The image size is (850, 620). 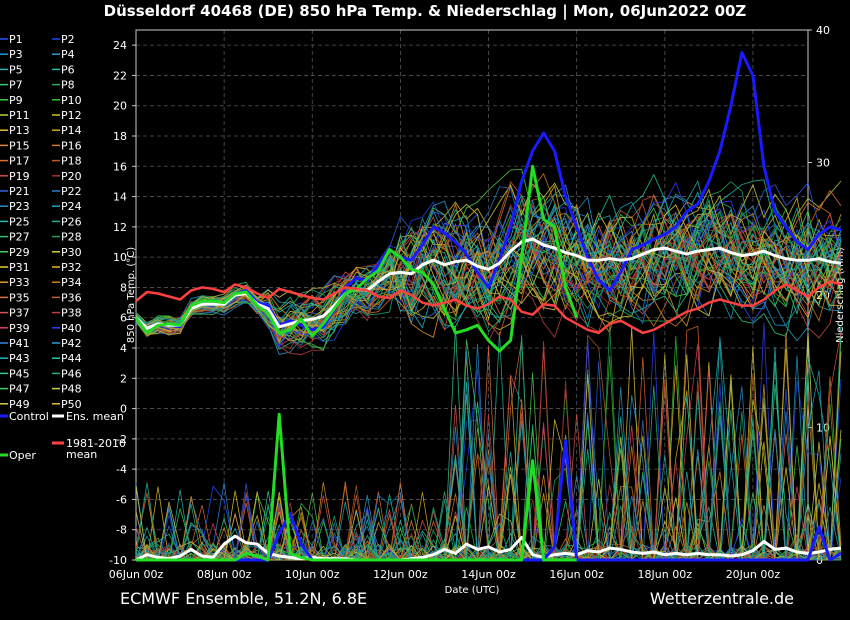 I want to click on y-tick-label: 22, so click(x=120, y=75).